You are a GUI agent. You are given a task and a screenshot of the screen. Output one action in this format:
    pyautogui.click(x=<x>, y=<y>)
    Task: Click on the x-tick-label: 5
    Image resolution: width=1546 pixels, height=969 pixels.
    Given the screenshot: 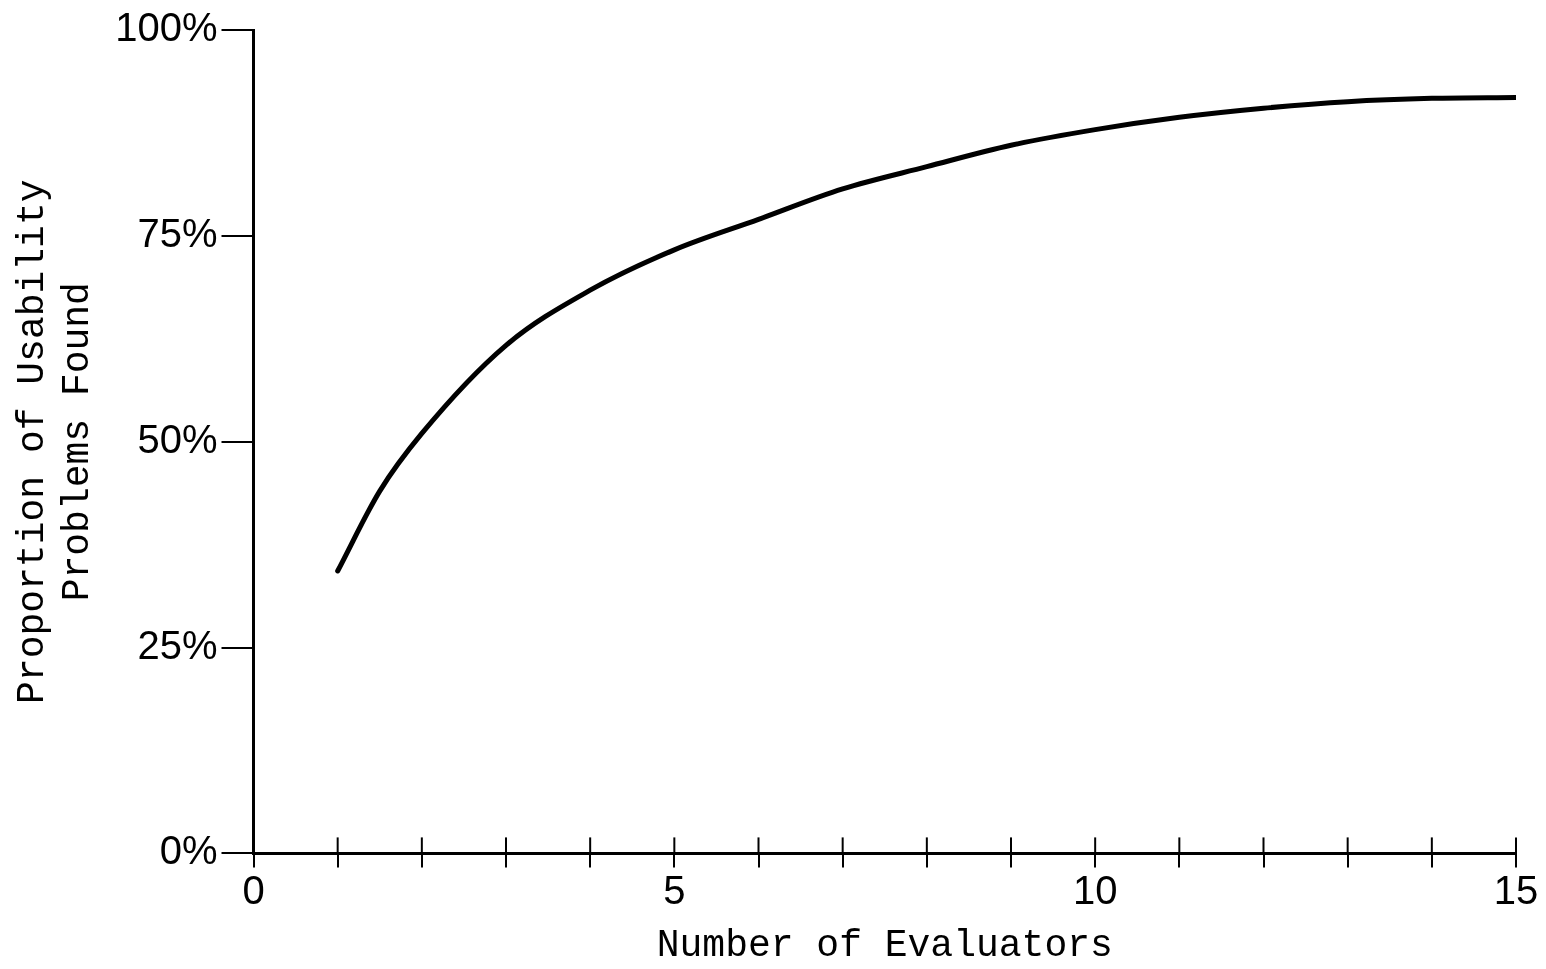 What is the action you would take?
    pyautogui.click(x=674, y=890)
    